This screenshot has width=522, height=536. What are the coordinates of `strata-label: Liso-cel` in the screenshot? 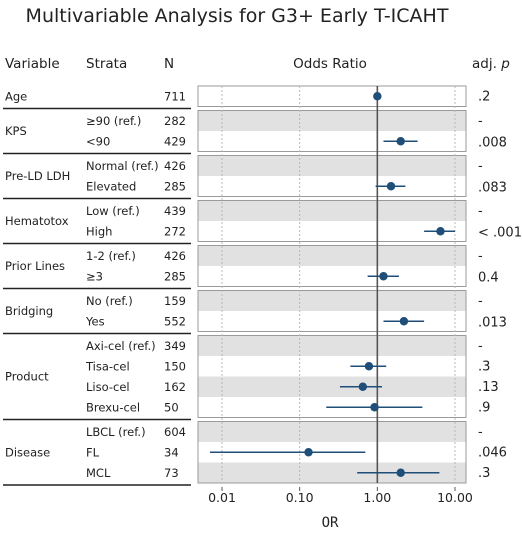 It's located at (108, 387).